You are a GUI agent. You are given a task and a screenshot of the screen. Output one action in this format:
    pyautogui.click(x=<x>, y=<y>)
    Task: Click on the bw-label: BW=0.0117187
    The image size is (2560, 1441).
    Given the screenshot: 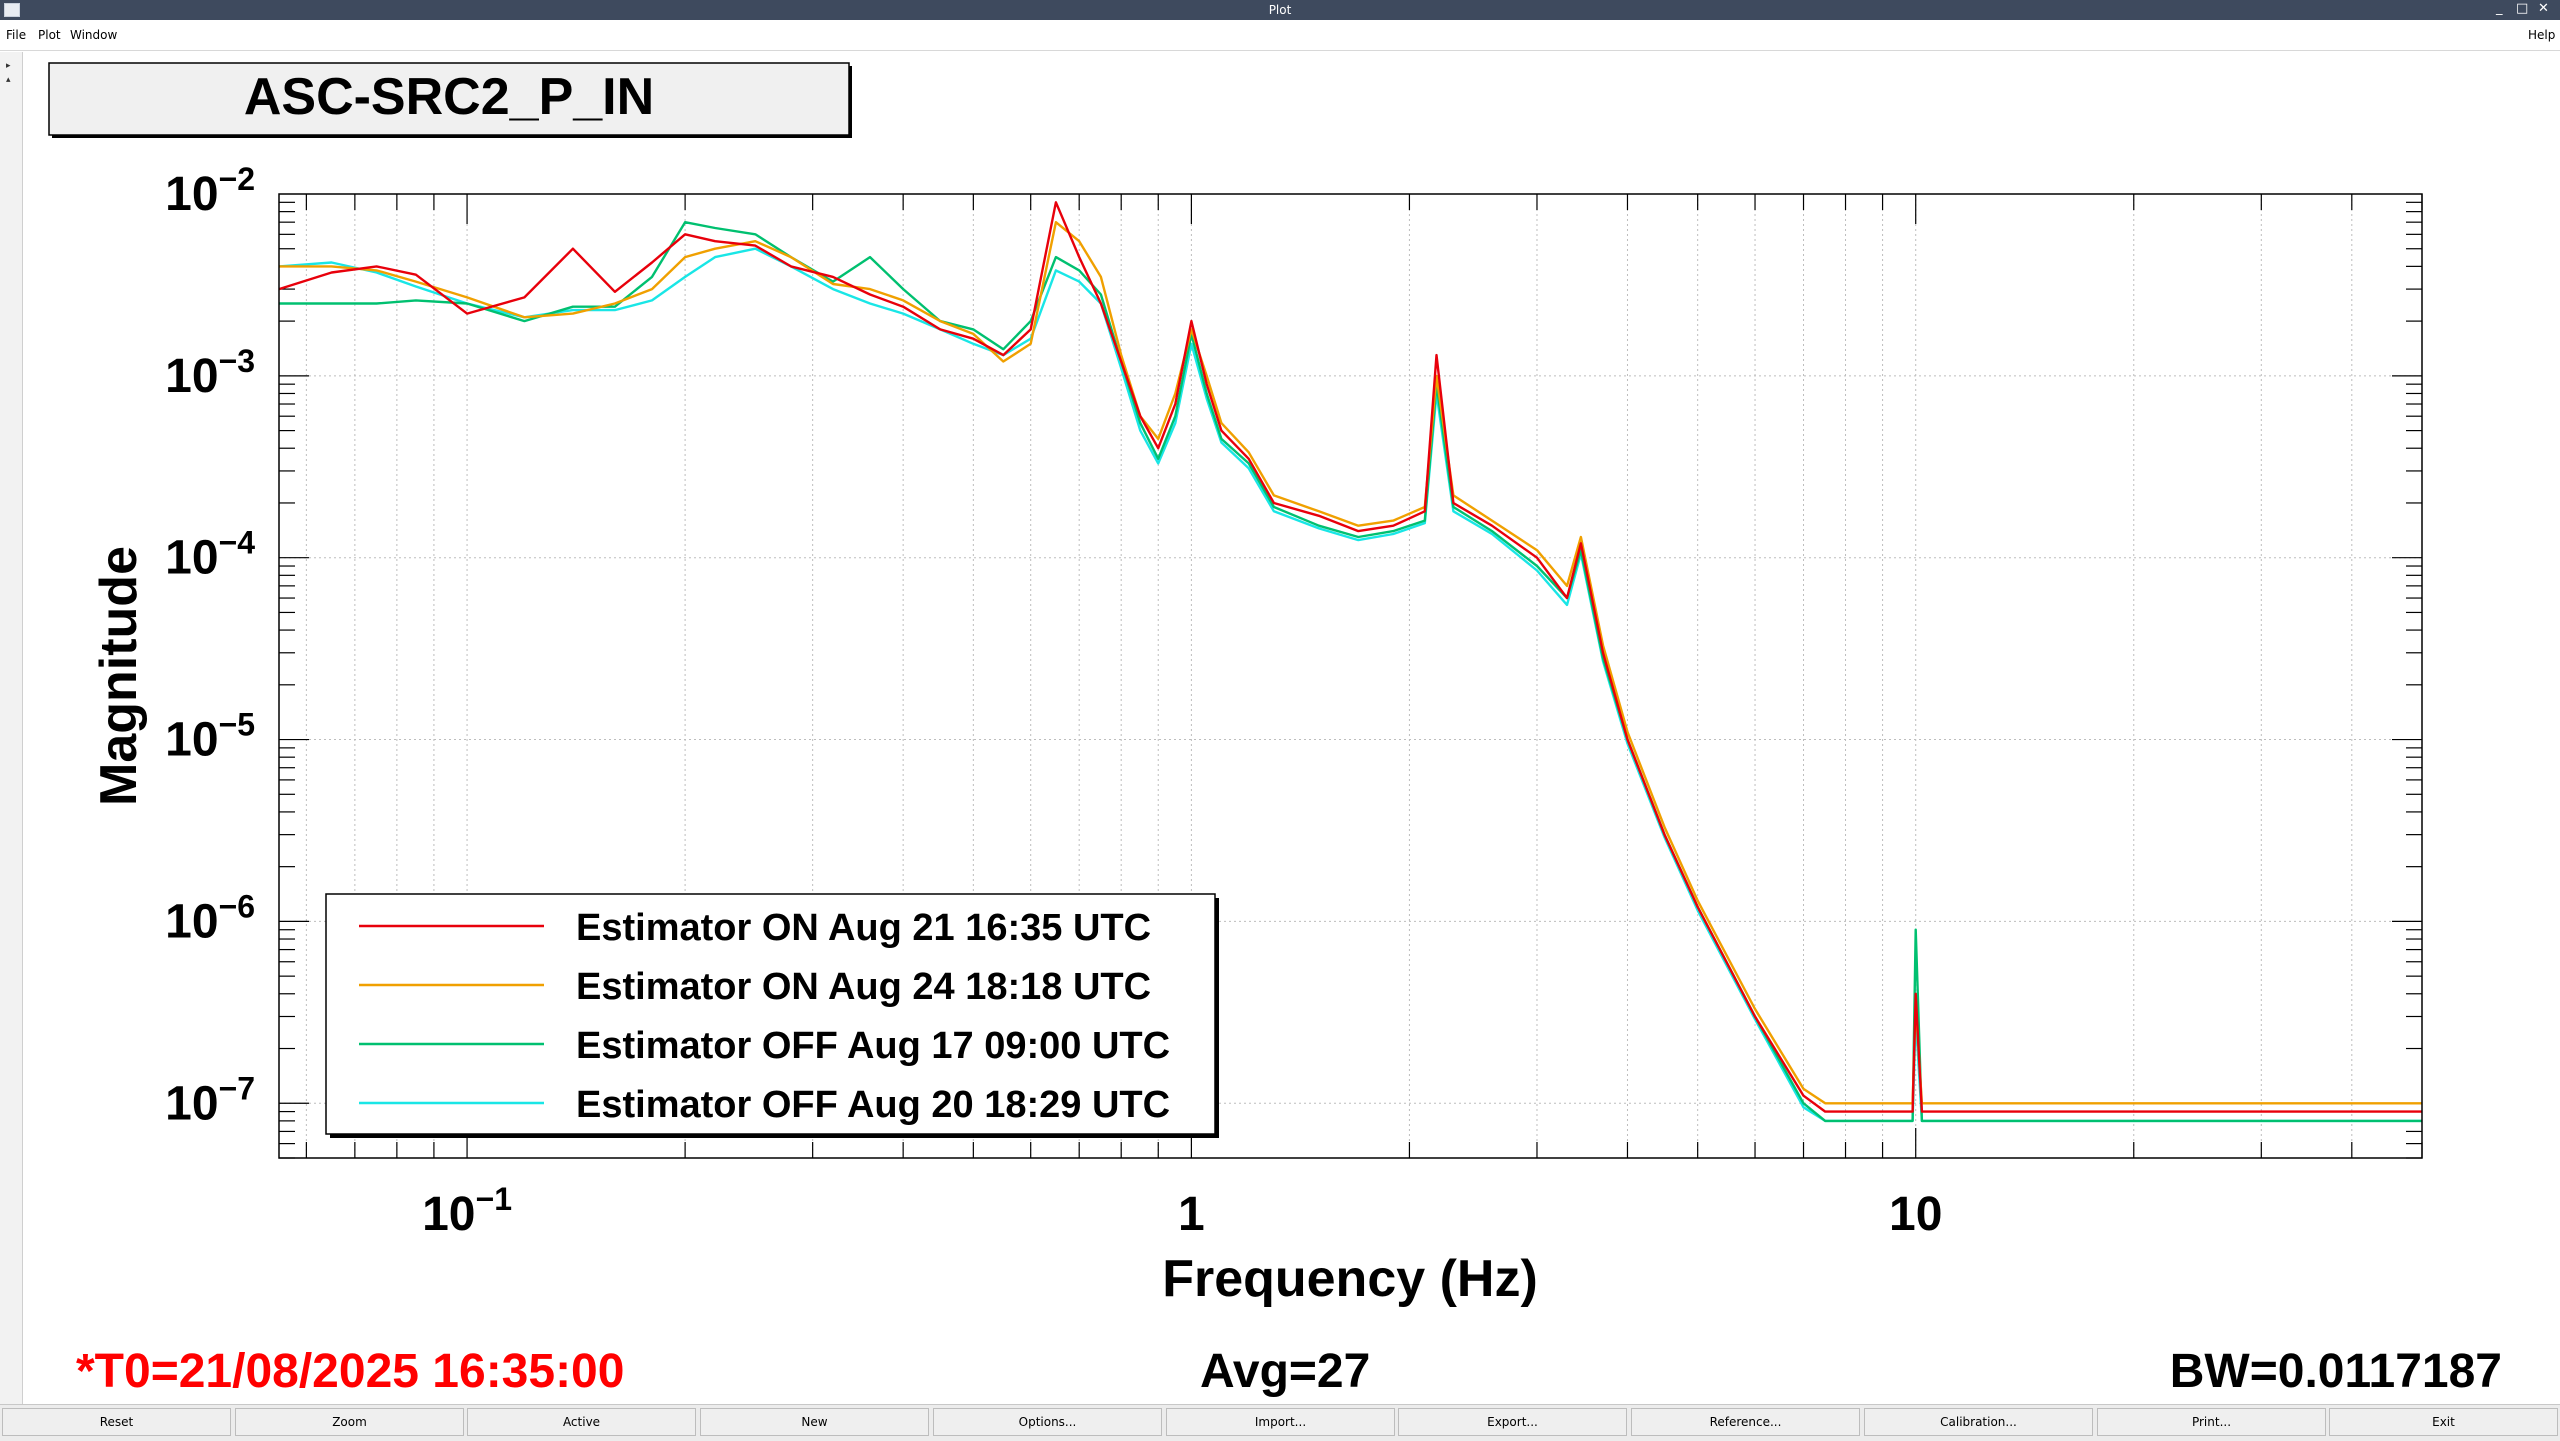 What is the action you would take?
    pyautogui.click(x=2336, y=1371)
    